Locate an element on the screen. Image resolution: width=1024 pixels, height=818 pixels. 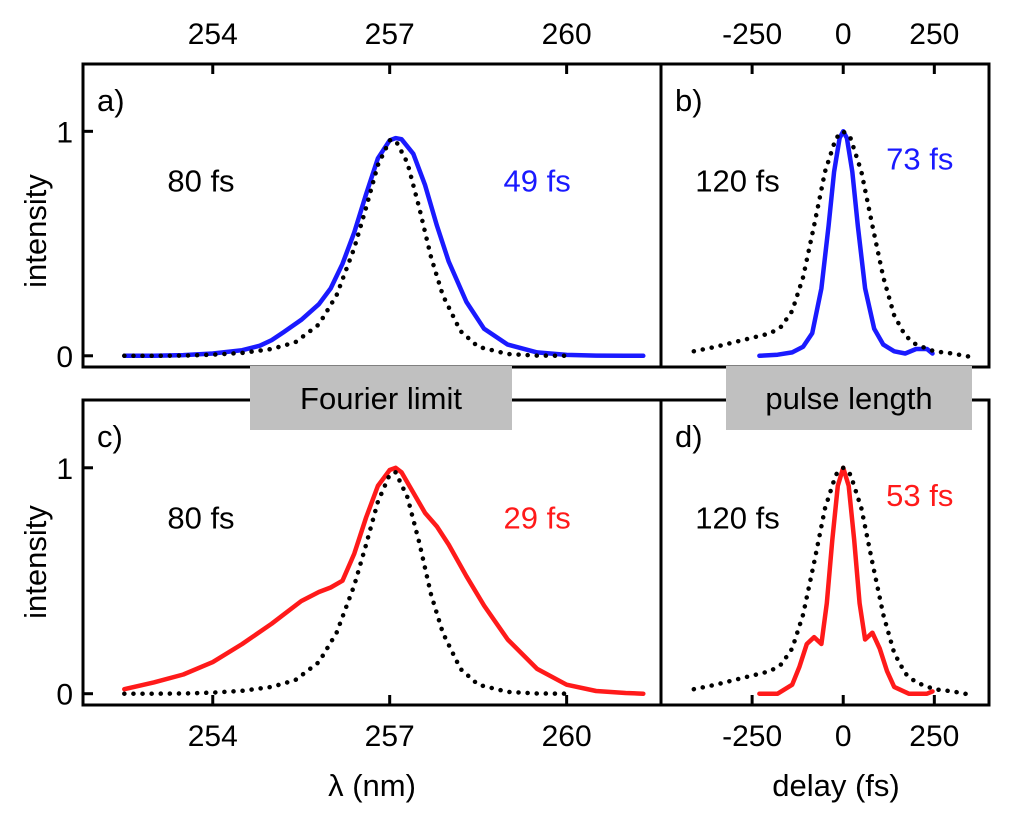
x-axis-title-delay: delay (fs) is located at coordinates (835, 785).